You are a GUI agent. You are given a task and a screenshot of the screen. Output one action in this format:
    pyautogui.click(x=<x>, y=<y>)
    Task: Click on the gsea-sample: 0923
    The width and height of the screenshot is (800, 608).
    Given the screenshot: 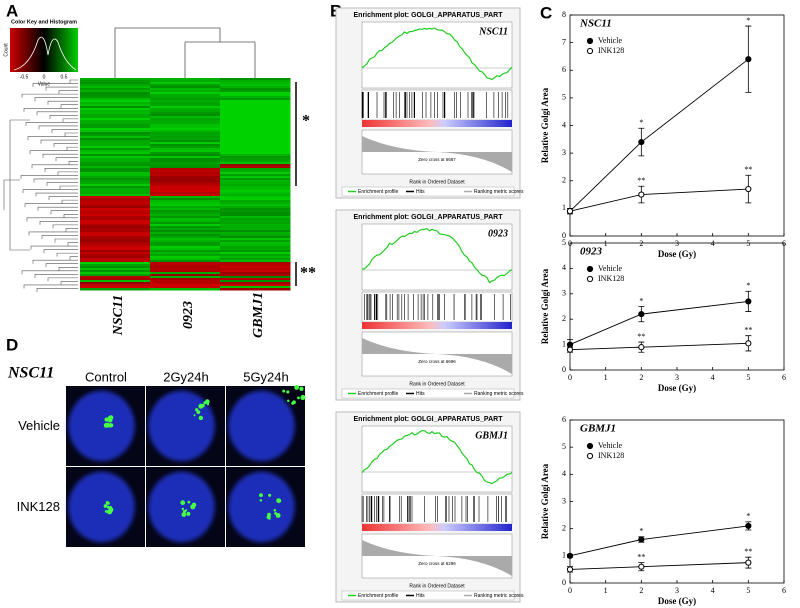 What is the action you would take?
    pyautogui.click(x=498, y=233)
    